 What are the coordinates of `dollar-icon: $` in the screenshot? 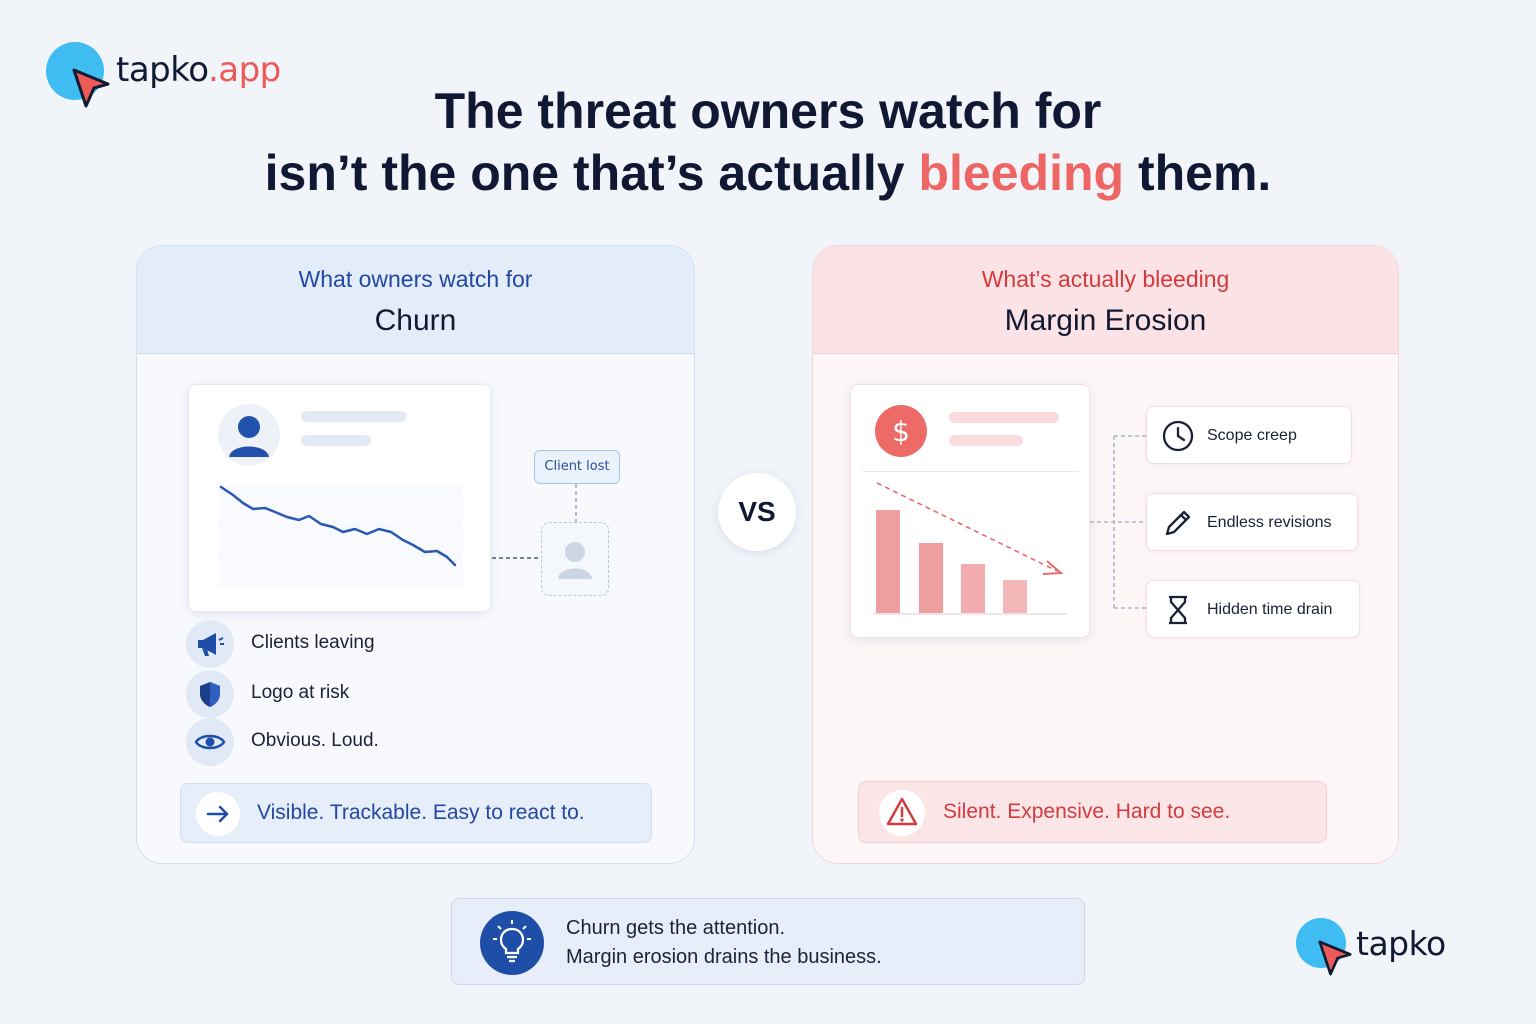 It's located at (901, 431).